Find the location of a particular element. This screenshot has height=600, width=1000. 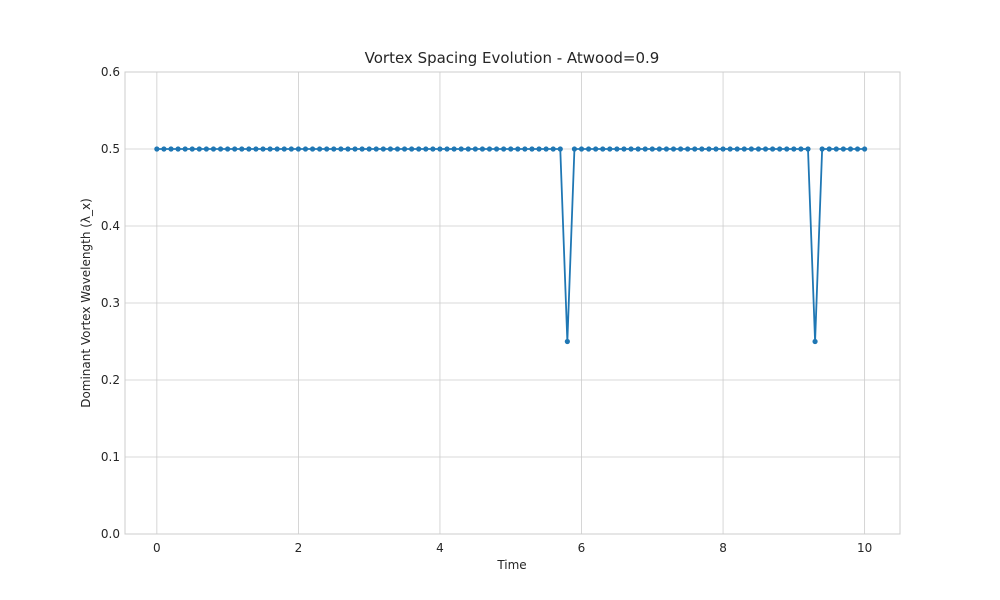

x-tick-label: 2 is located at coordinates (299, 548).